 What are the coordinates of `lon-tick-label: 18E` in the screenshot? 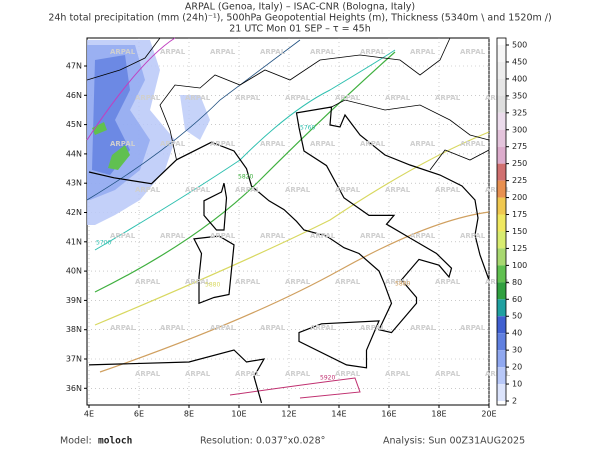 It's located at (438, 414).